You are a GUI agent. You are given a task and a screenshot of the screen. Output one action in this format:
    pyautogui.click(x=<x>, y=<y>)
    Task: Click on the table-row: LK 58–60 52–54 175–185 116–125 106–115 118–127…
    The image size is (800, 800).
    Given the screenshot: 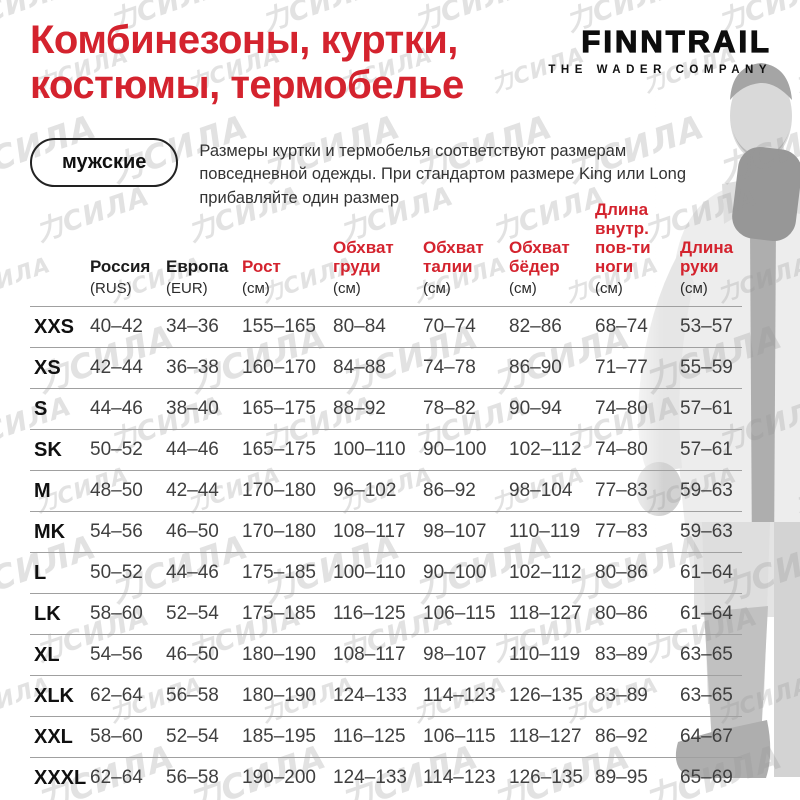 What is the action you would take?
    pyautogui.click(x=386, y=613)
    